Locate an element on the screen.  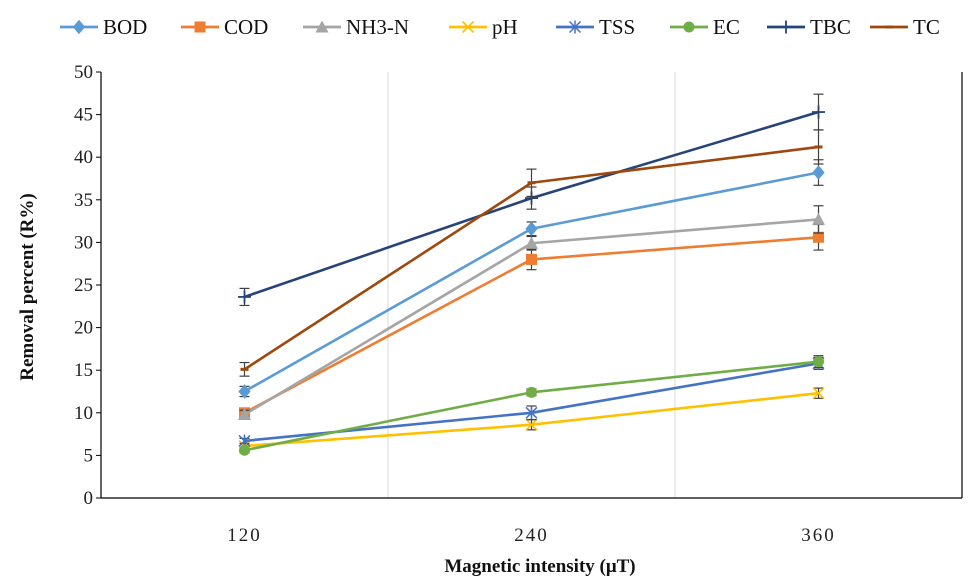
legend-label: NH3-N is located at coordinates (377, 27).